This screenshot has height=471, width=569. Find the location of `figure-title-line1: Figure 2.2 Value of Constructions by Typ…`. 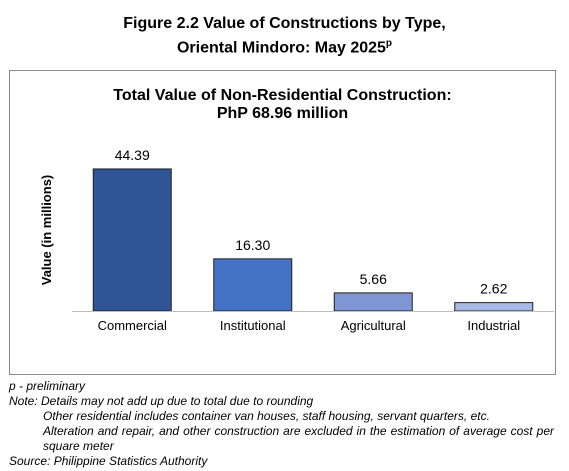

figure-title-line1: Figure 2.2 Value of Constructions by Typ… is located at coordinates (284, 23).